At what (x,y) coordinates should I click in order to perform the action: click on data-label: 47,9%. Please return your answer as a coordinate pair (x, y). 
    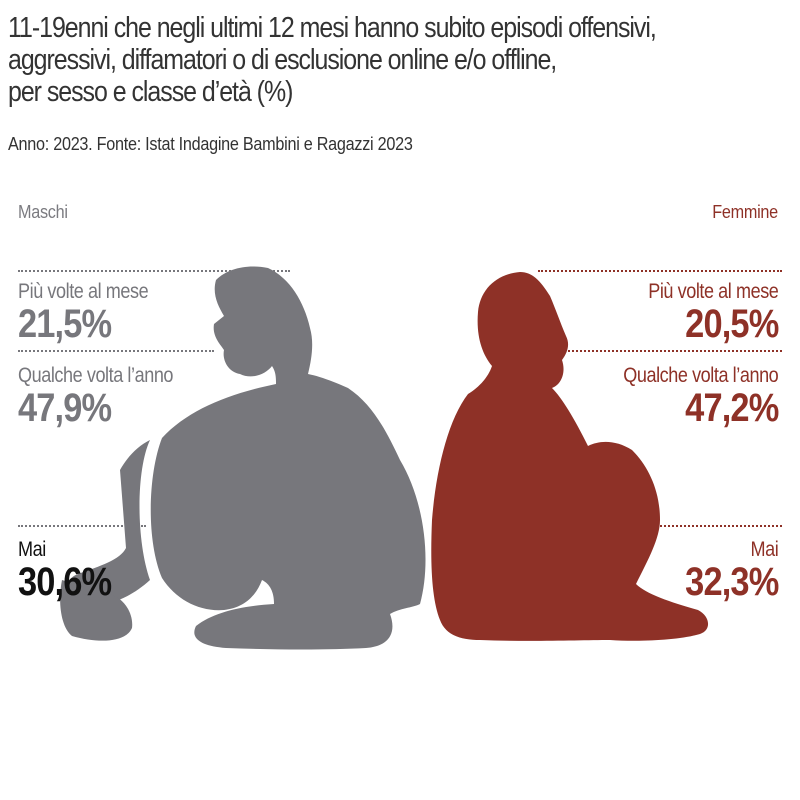
    Looking at the image, I should click on (65, 408).